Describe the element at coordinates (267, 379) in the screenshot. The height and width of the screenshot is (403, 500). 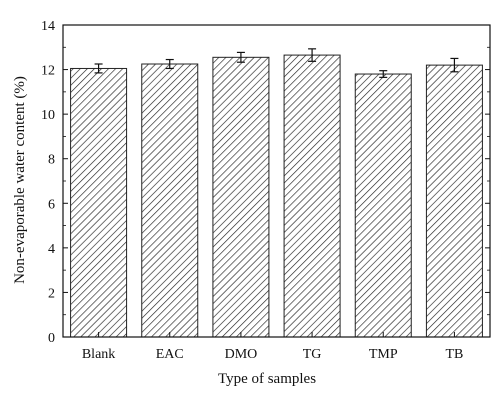
I see `x-axis-title: Type of samples` at that location.